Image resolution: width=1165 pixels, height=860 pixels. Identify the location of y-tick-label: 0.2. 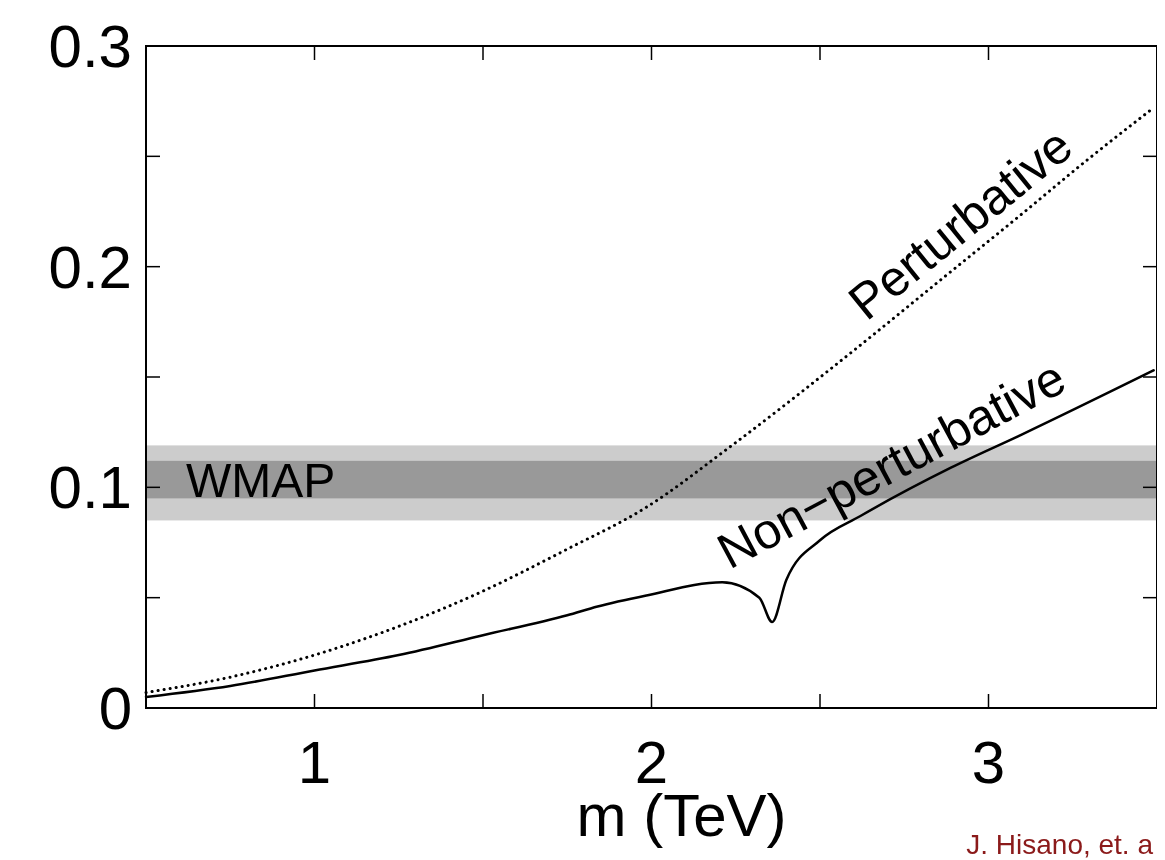
(90, 267).